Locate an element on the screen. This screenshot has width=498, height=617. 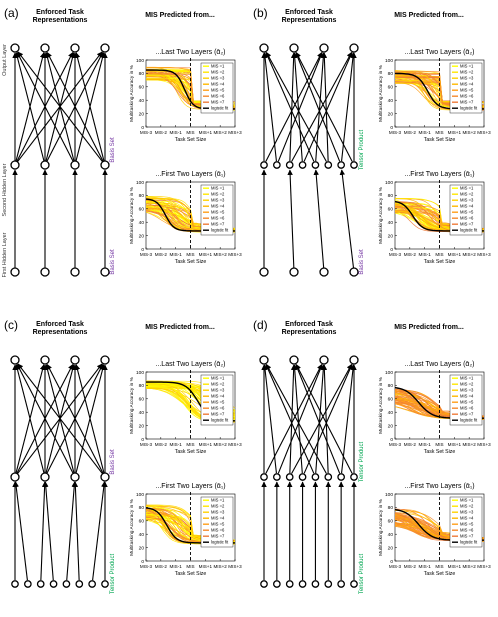
layer-label: Second Hidden Layer is located at coordinates (5, 189).